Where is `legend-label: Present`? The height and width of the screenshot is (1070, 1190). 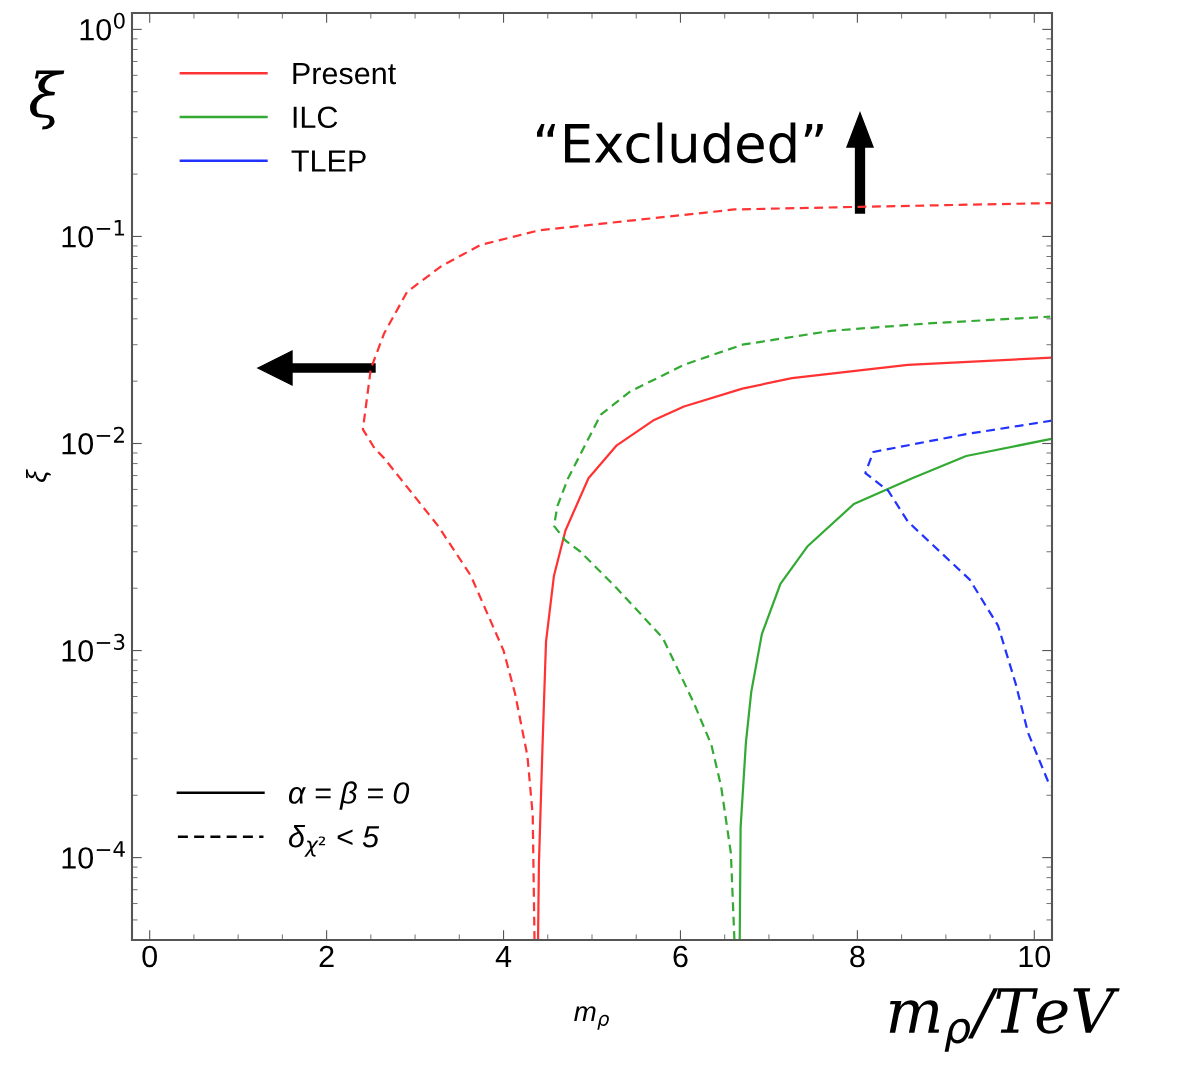 legend-label: Present is located at coordinates (344, 74).